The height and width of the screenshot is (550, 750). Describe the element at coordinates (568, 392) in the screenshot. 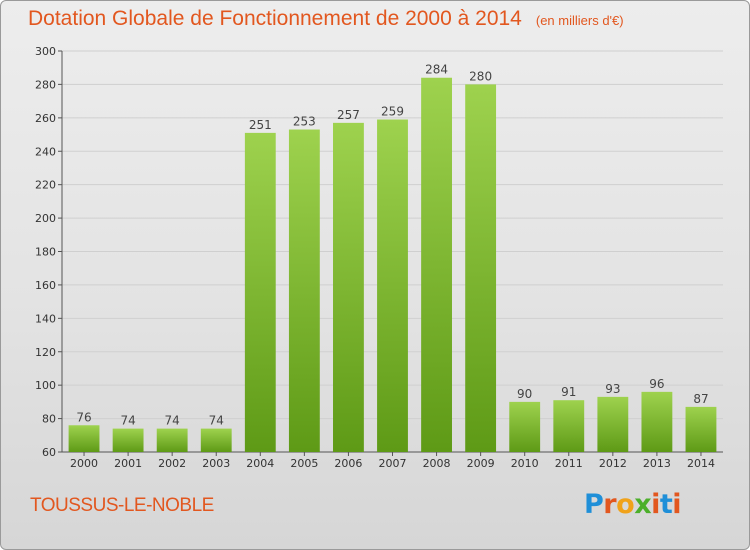

I see `bar-value-label: 91` at that location.